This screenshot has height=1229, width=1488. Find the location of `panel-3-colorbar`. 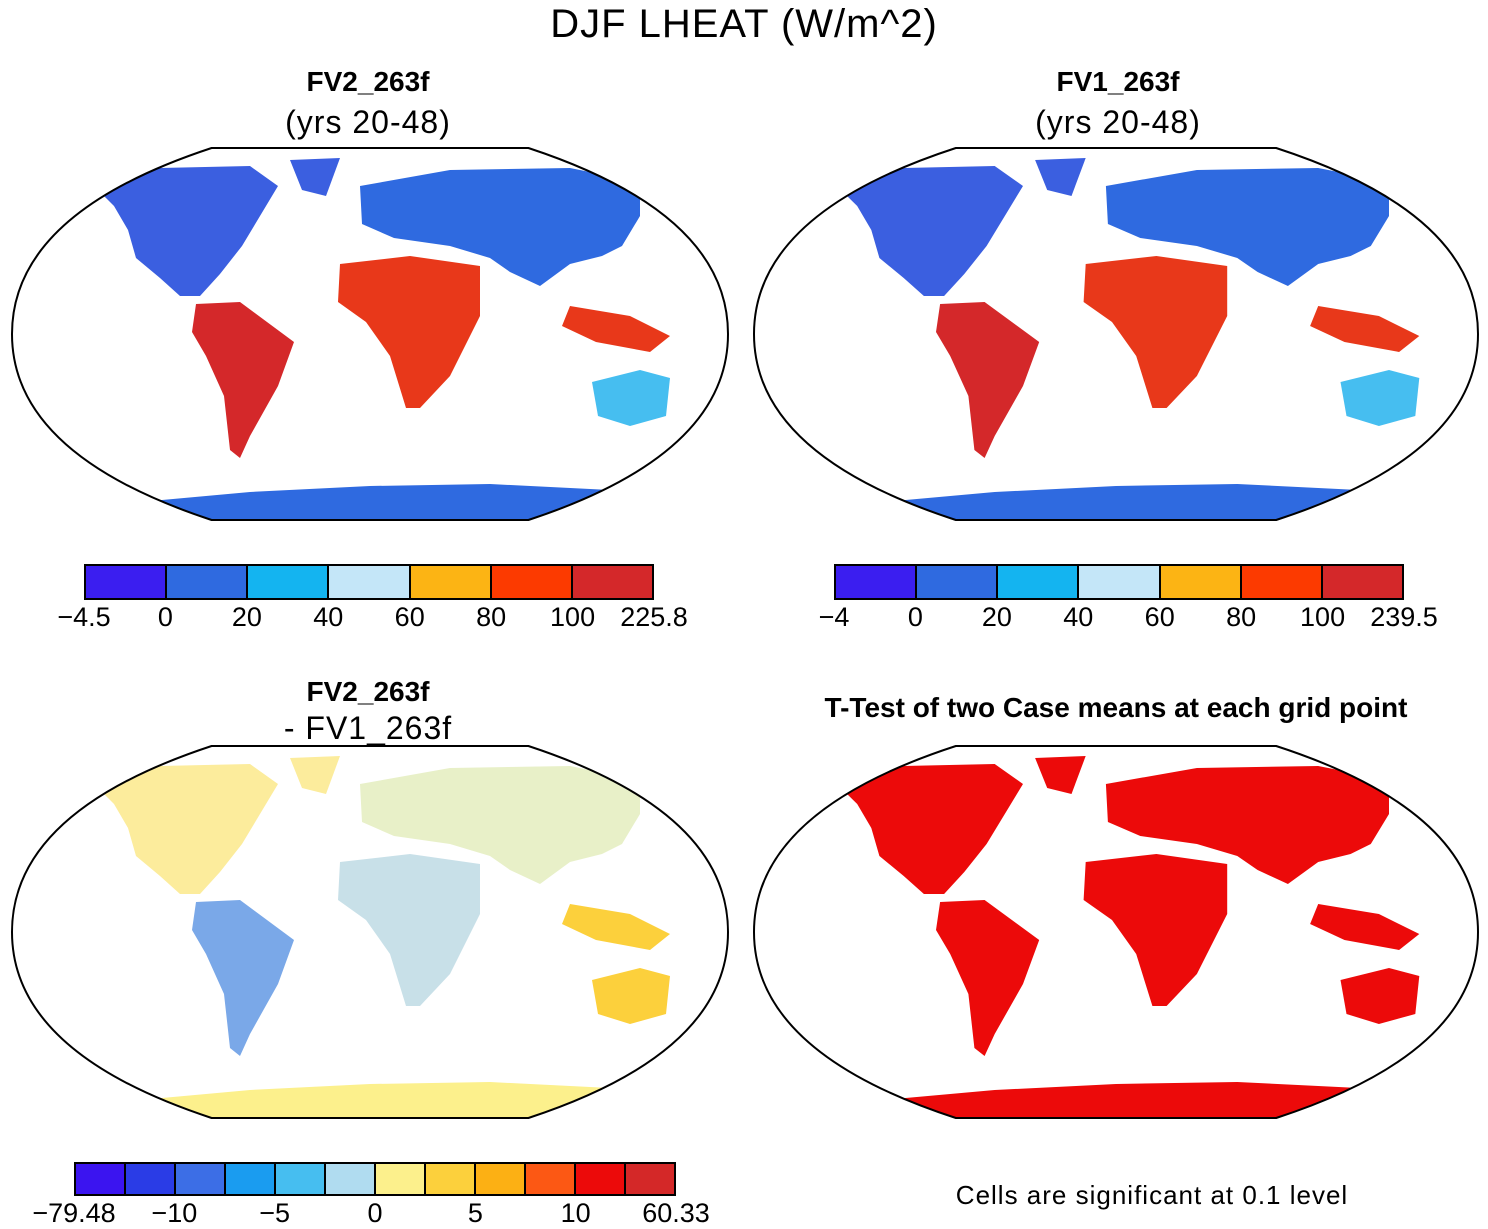

panel-3-colorbar is located at coordinates (375, 1179).